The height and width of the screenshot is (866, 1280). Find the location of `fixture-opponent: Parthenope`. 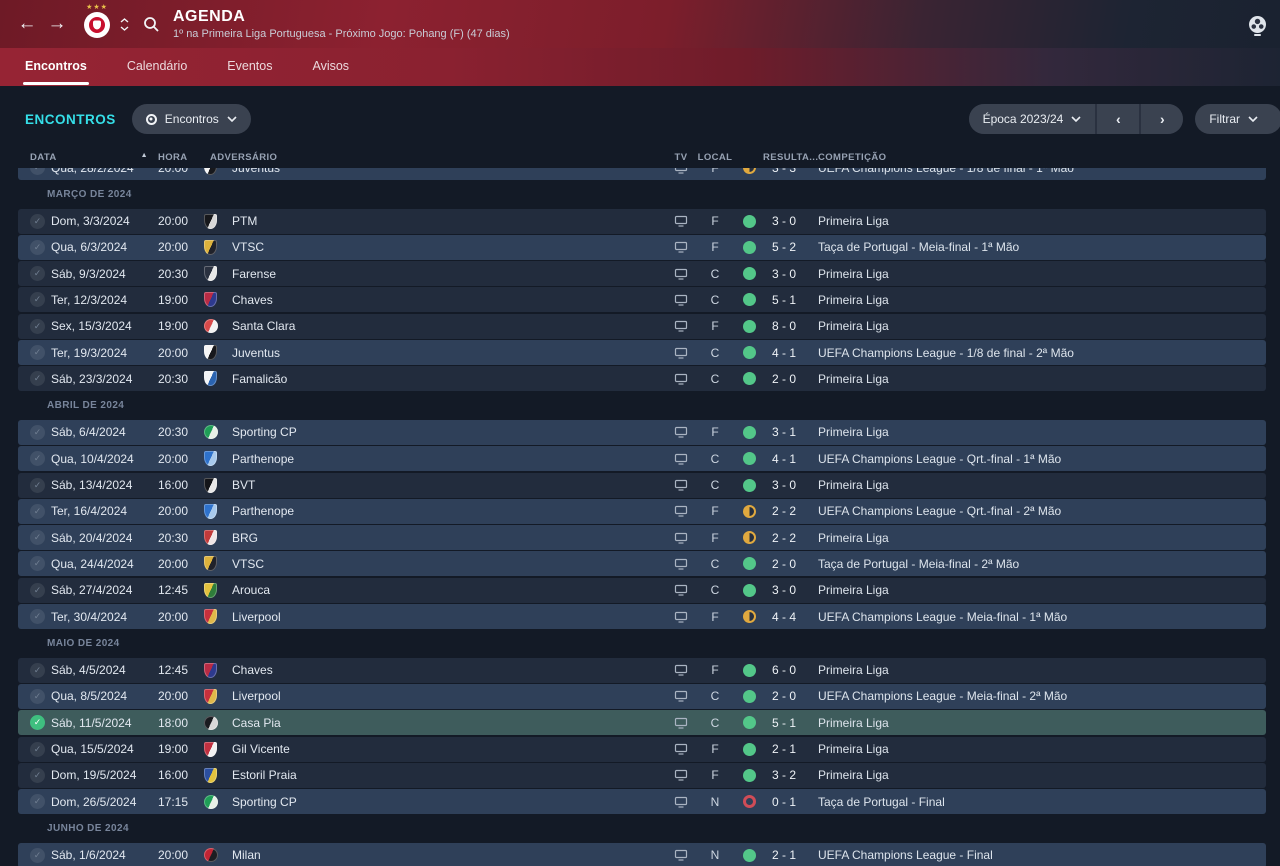

fixture-opponent: Parthenope is located at coordinates (263, 458).